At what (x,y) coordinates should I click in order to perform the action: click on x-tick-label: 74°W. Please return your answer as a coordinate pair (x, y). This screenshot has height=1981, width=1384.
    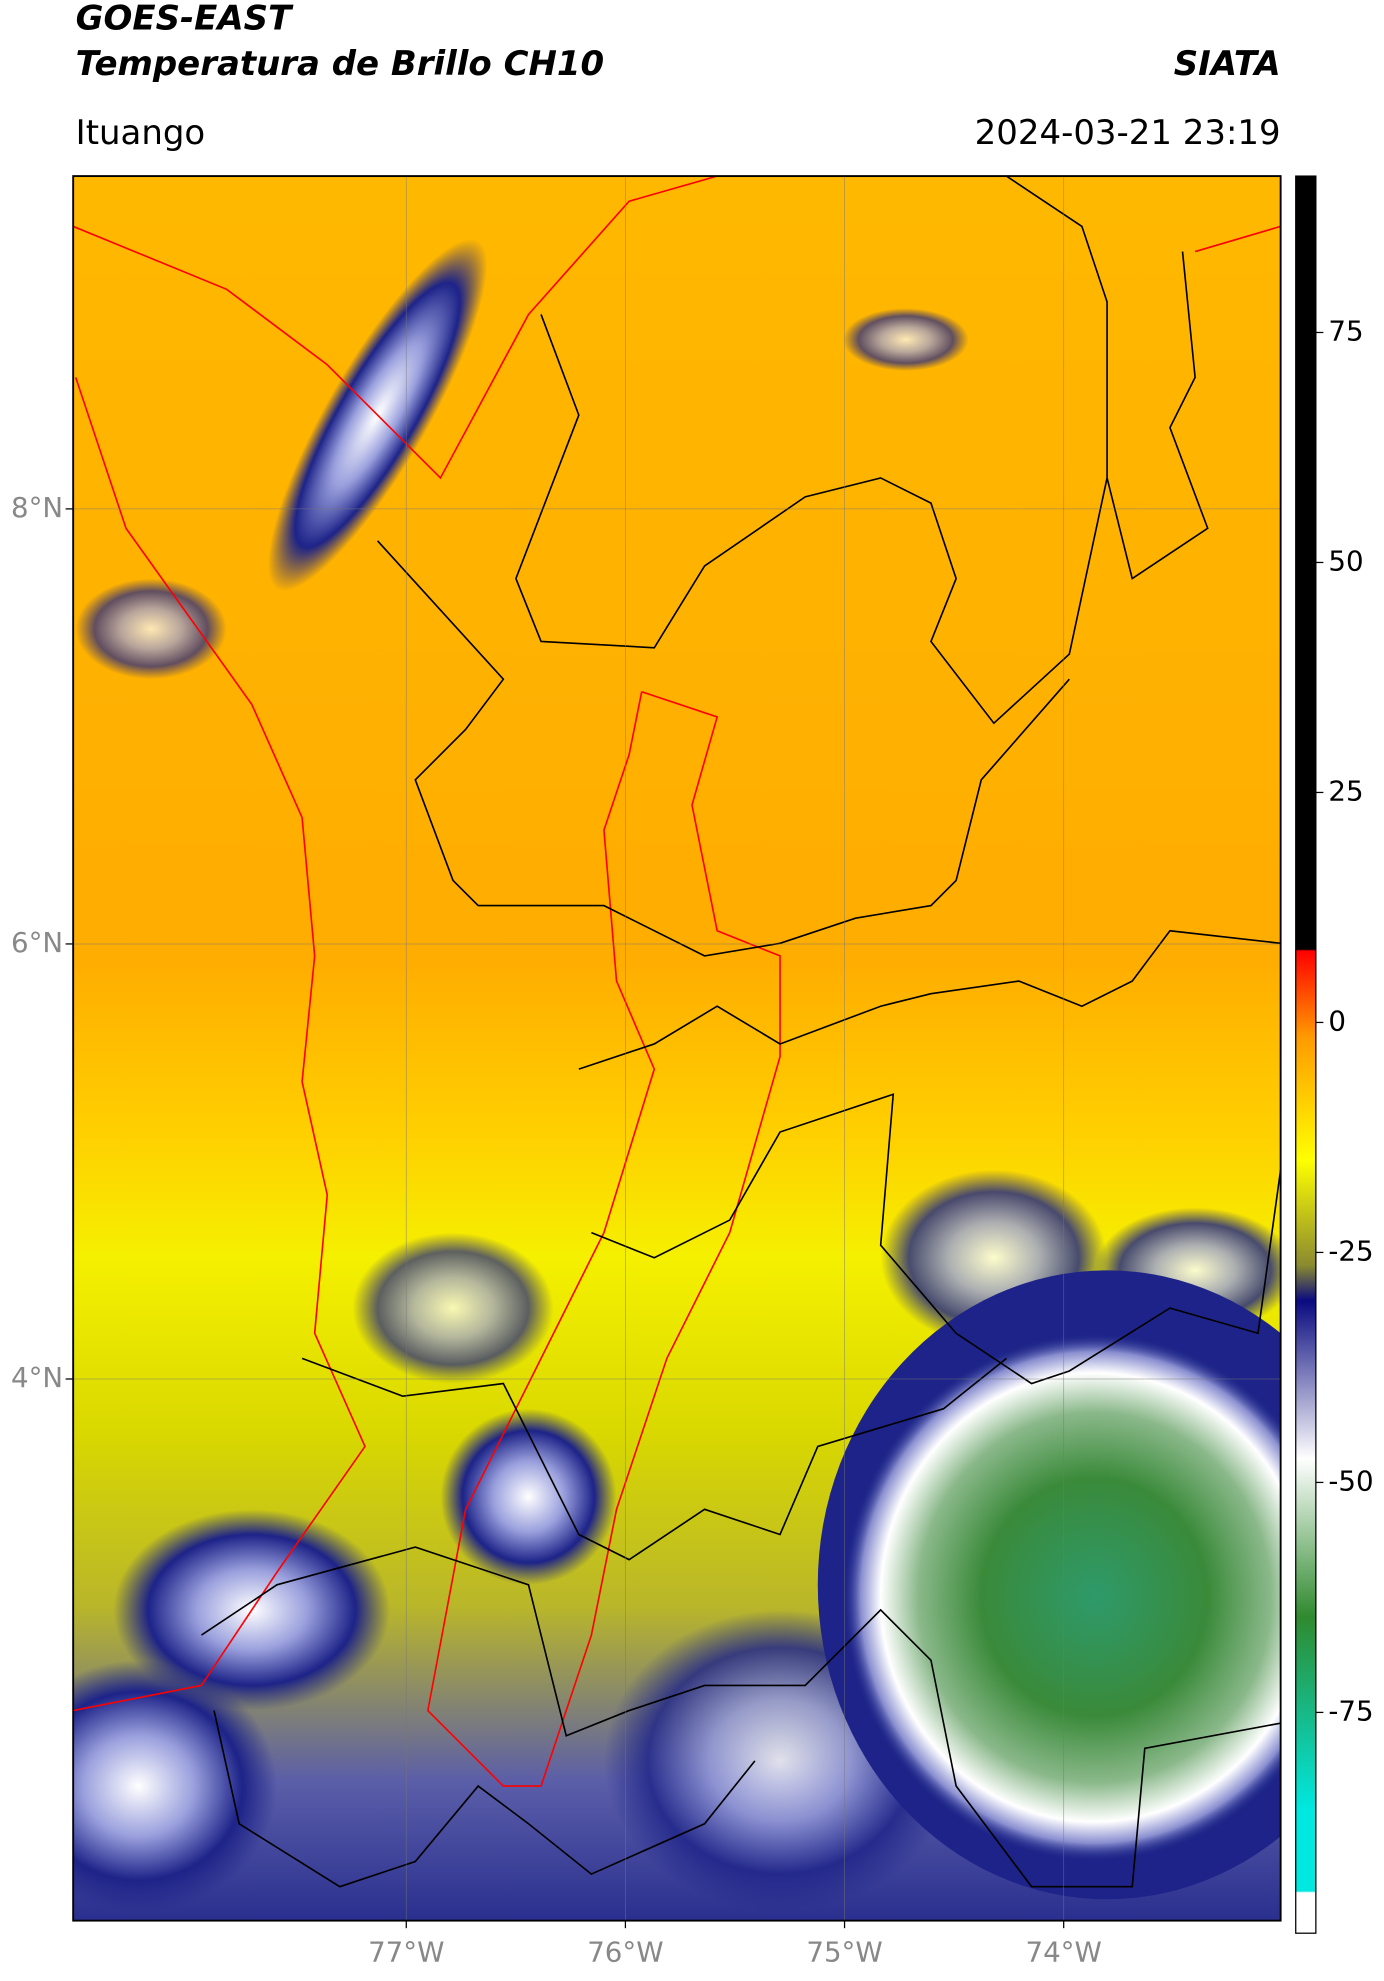
    Looking at the image, I should click on (1064, 1951).